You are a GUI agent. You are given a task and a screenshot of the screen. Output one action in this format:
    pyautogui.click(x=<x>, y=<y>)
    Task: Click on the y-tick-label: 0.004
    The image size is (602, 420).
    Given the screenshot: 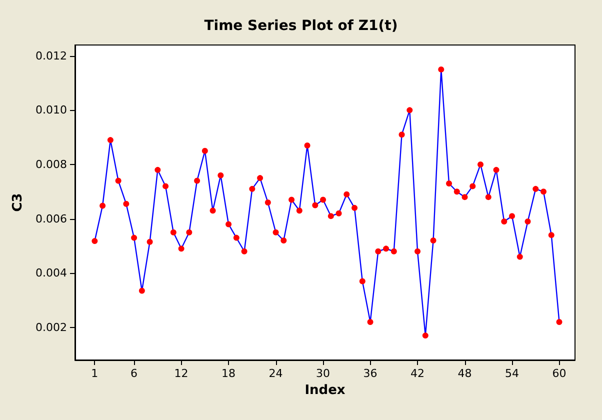 What is the action you would take?
    pyautogui.click(x=51, y=273)
    